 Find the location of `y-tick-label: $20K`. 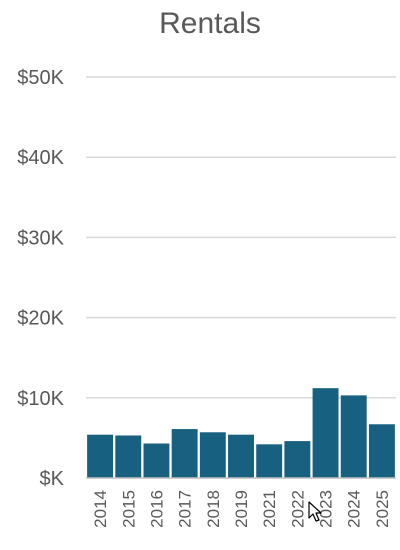

y-tick-label: $20K is located at coordinates (40, 319).